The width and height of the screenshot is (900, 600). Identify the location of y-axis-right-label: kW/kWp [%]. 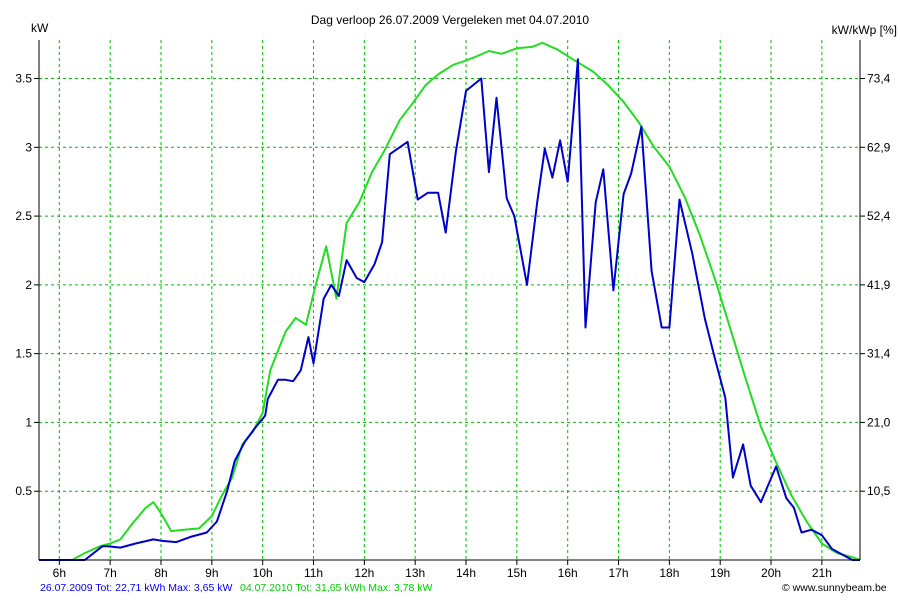
(864, 30).